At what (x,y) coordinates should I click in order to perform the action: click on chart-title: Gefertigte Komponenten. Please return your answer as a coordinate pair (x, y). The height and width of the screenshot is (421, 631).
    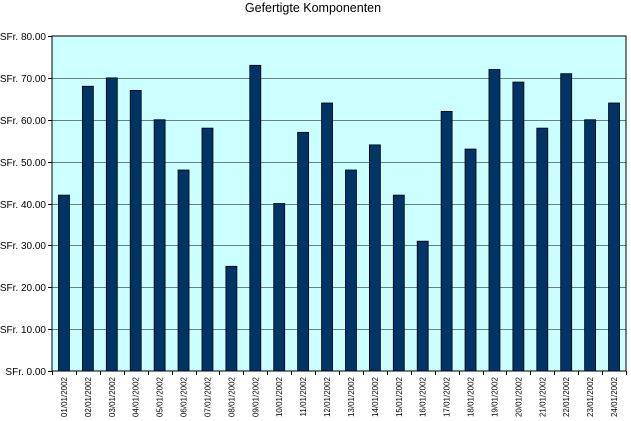
    Looking at the image, I should click on (313, 8).